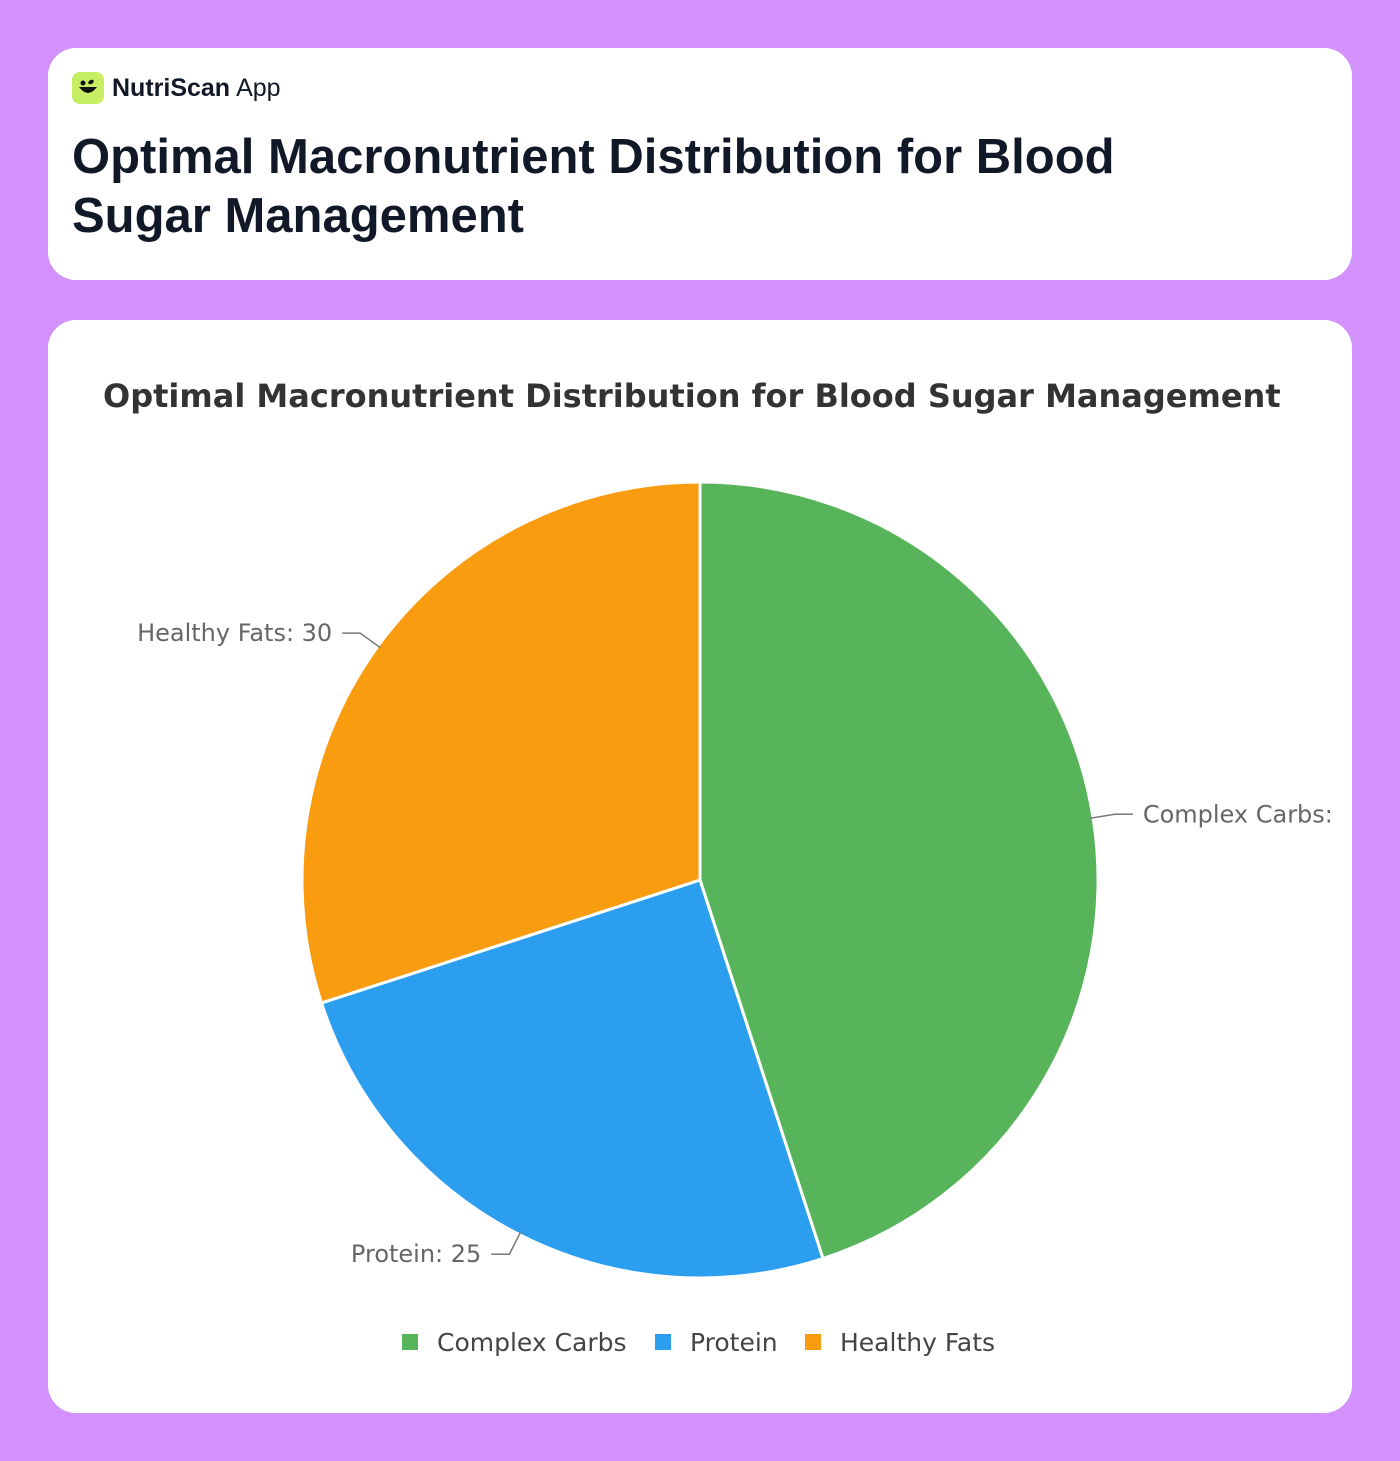  I want to click on brand: NutriScan App, so click(176, 88).